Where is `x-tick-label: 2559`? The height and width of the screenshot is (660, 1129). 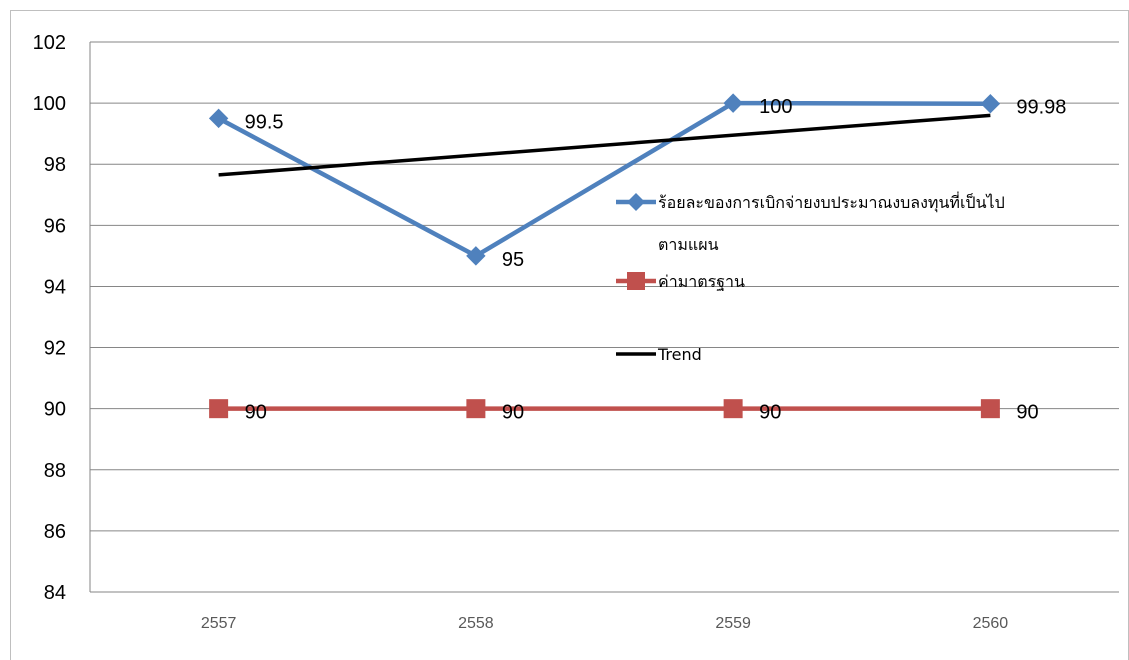 x-tick-label: 2559 is located at coordinates (733, 623).